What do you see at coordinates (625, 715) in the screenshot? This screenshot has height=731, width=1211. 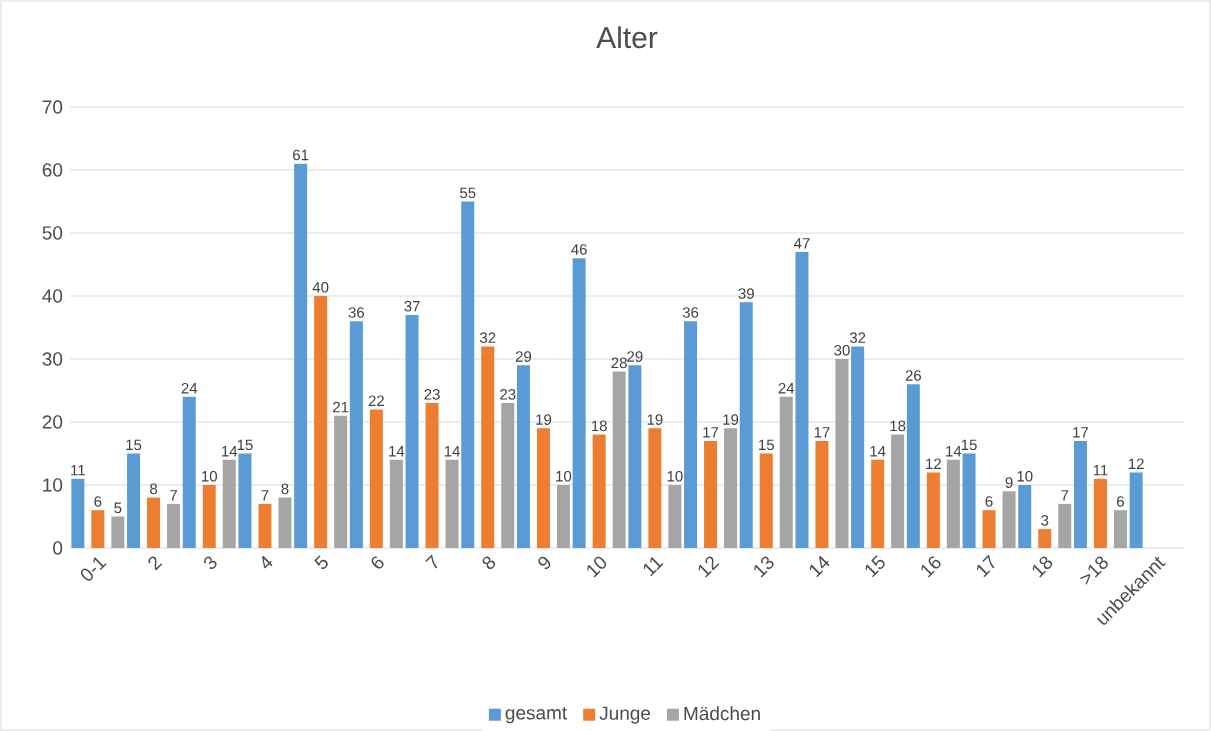 I see `legend-label: Junge` at bounding box center [625, 715].